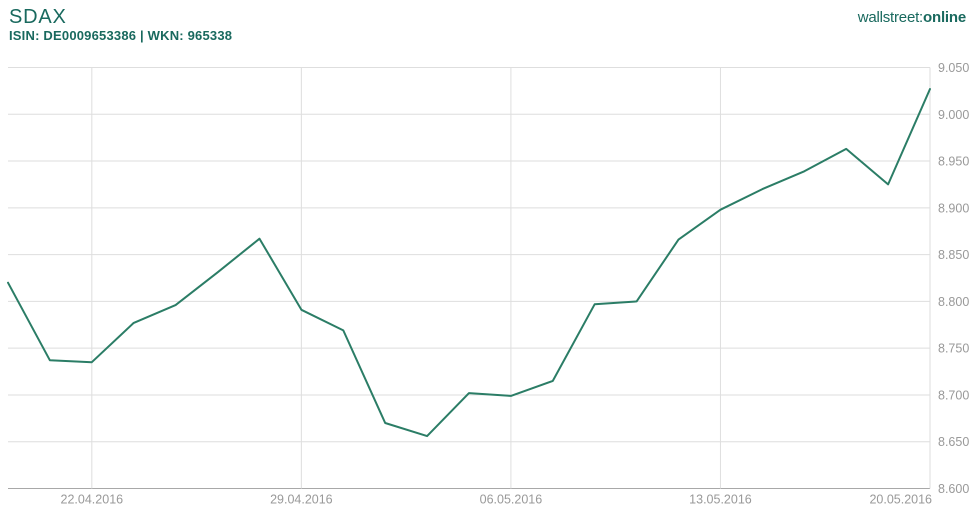  What do you see at coordinates (953, 442) in the screenshot?
I see `y-tick-label: 8.650` at bounding box center [953, 442].